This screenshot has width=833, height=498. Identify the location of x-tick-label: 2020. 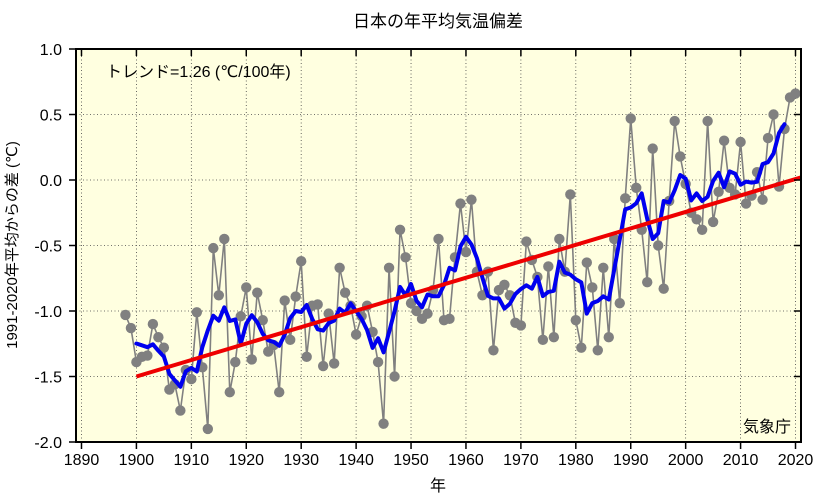
(796, 460).